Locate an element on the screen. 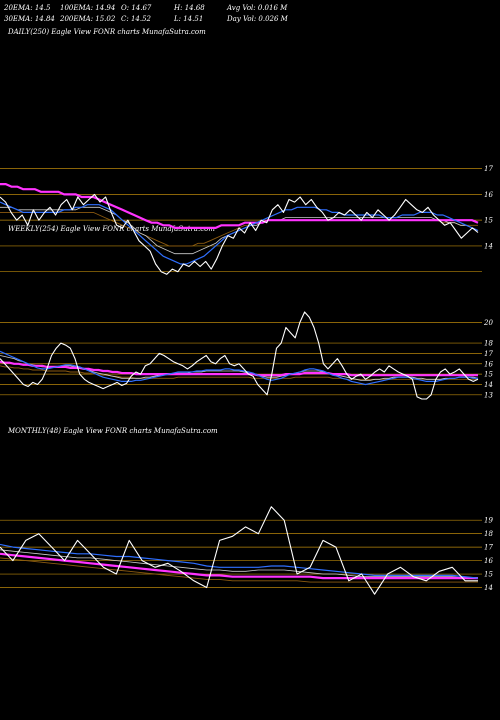 The height and width of the screenshot is (720, 500). header-20ema: 20EMA: 14.5 is located at coordinates (27, 8).